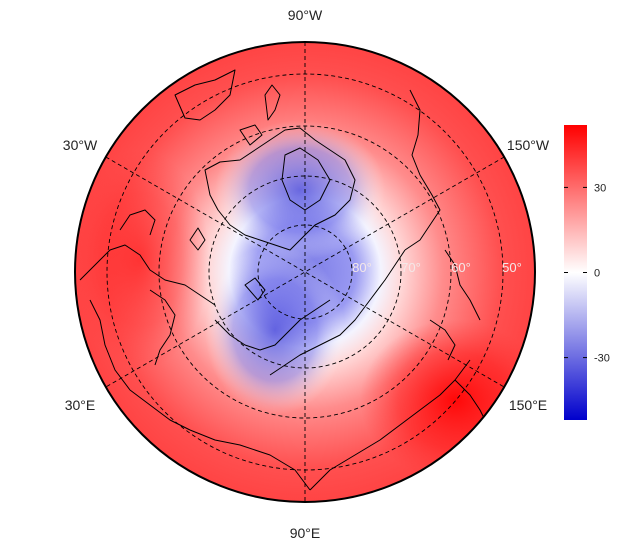  I want to click on colorbar-tick-label: -30, so click(602, 359).